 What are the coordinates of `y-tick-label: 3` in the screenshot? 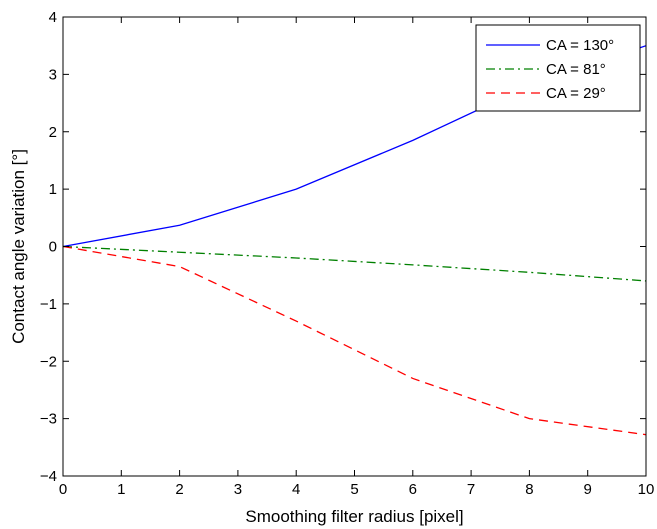 It's located at (53, 74).